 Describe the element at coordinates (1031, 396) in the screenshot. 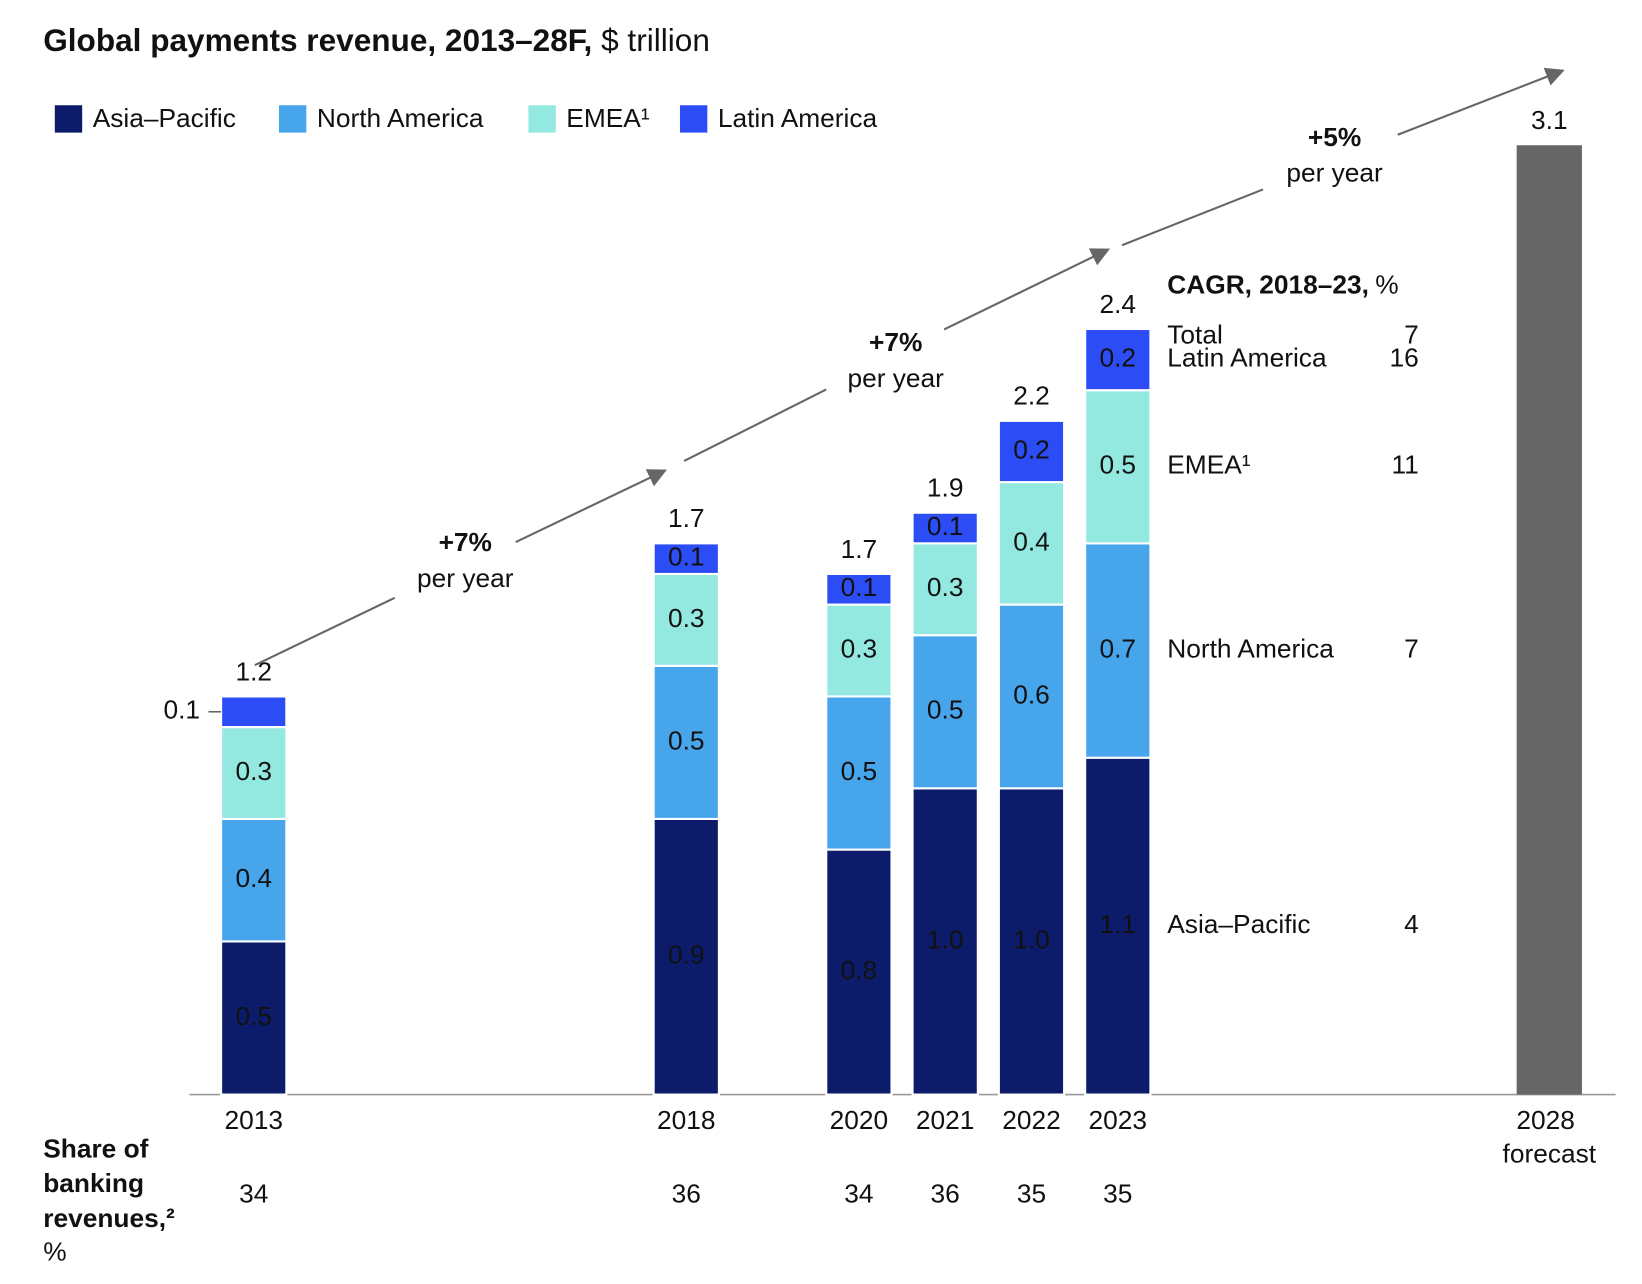

I see `total-label: 2.2` at that location.